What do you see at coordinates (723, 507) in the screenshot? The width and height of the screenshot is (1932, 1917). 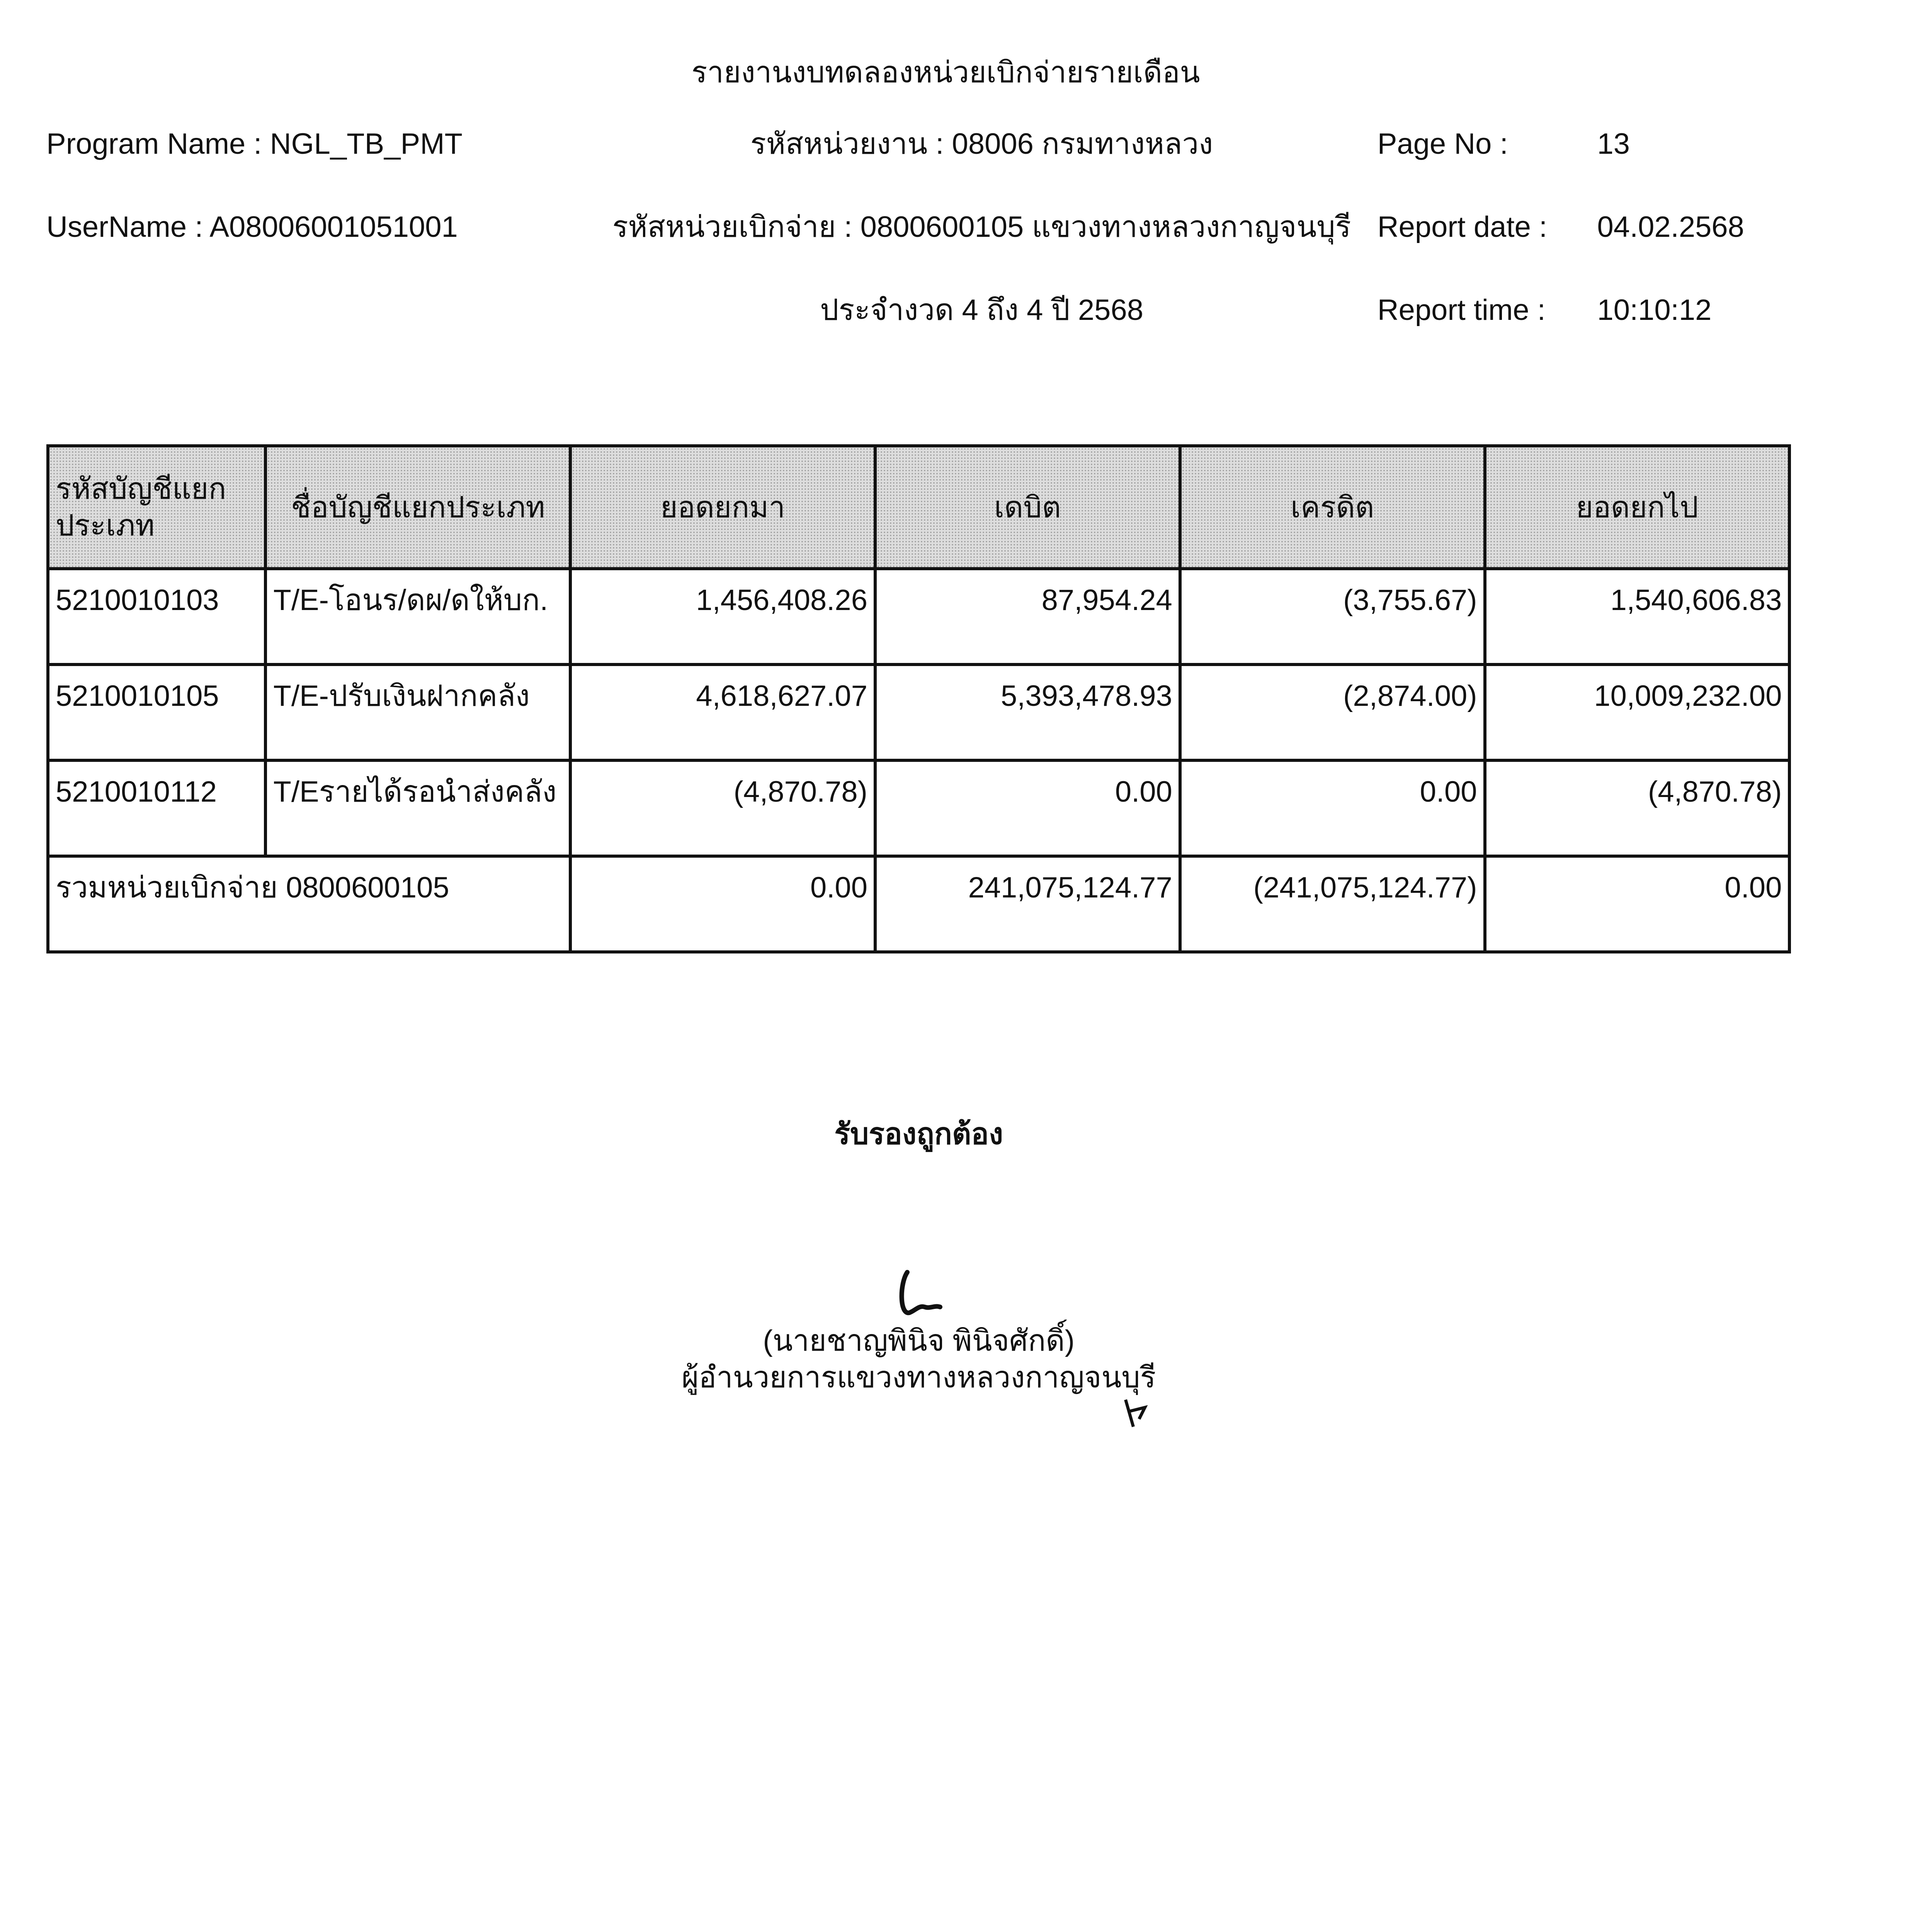 I see `column-header: ยอดยกมา` at bounding box center [723, 507].